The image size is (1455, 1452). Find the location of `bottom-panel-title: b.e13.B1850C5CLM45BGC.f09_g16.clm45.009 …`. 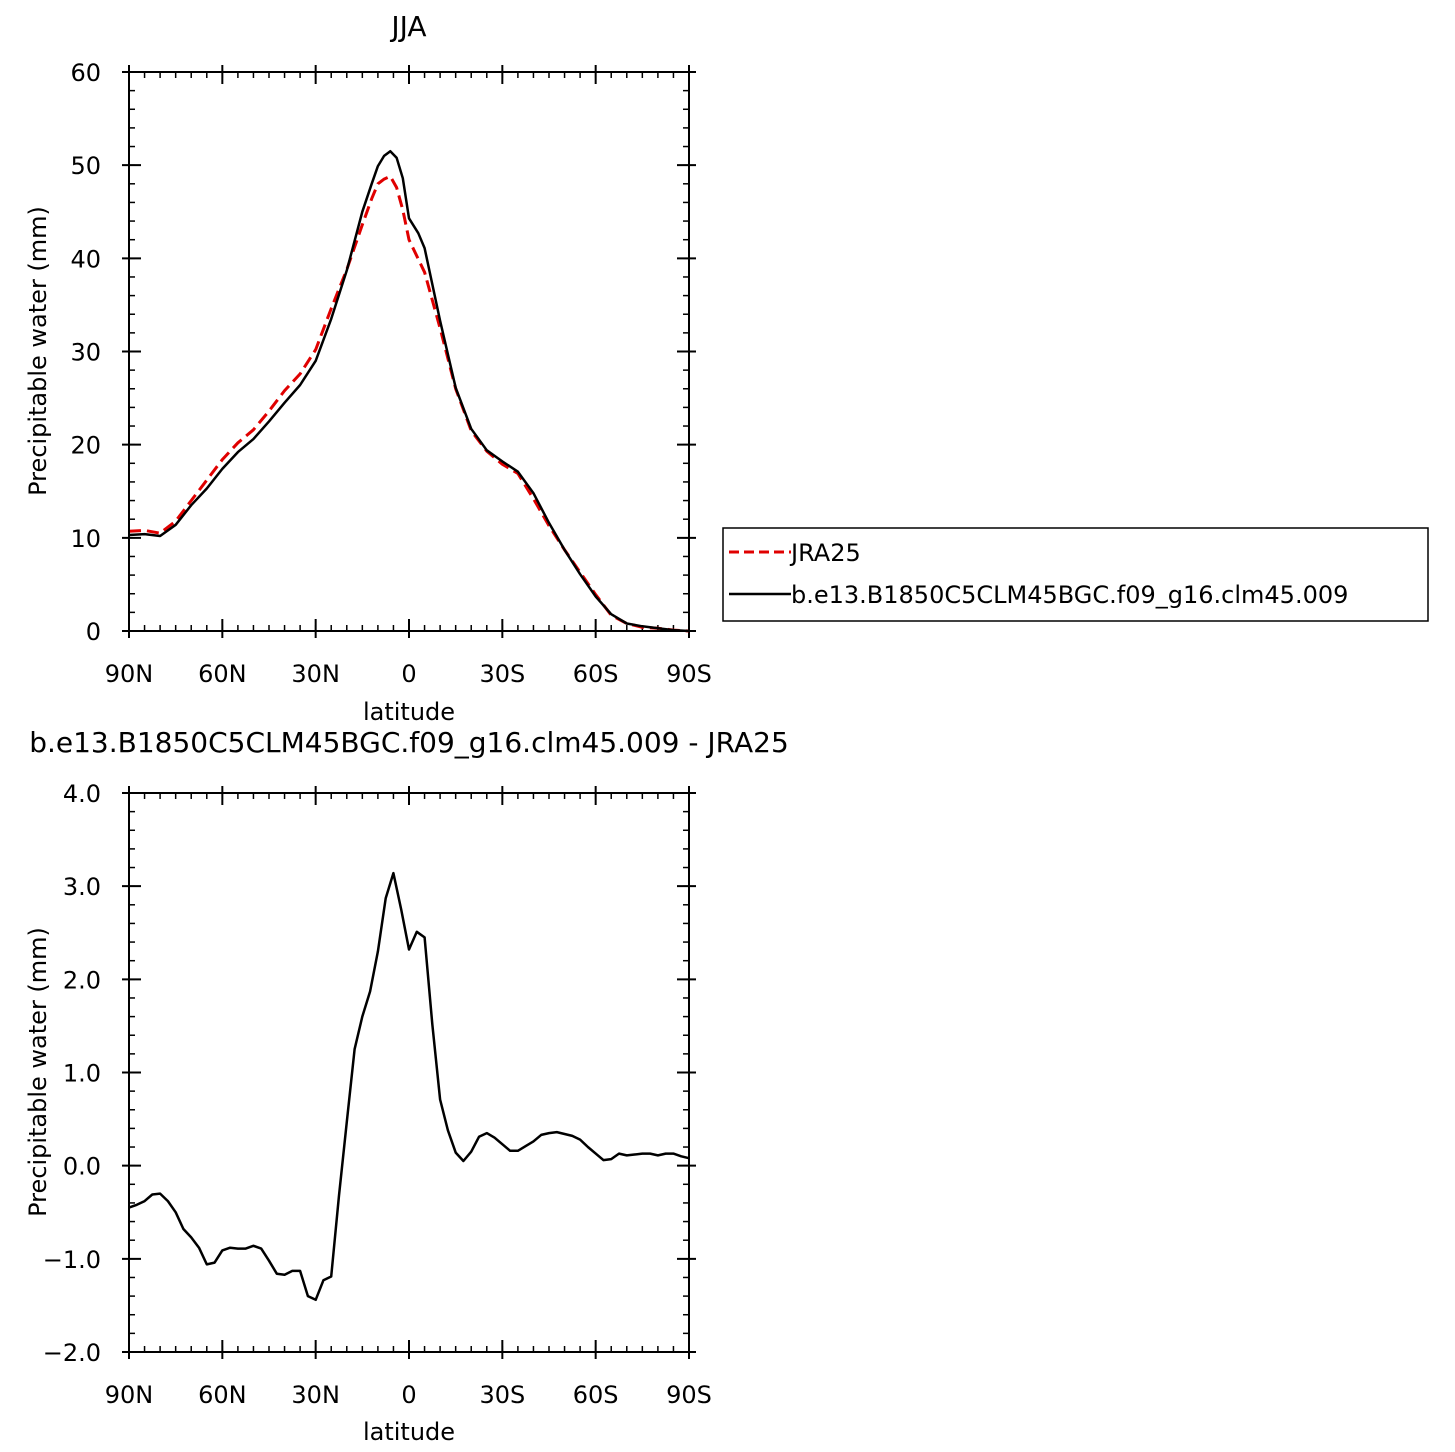

bottom-panel-title: b.e13.B1850C5CLM45BGC.f09_g16.clm45.009 … is located at coordinates (409, 742).